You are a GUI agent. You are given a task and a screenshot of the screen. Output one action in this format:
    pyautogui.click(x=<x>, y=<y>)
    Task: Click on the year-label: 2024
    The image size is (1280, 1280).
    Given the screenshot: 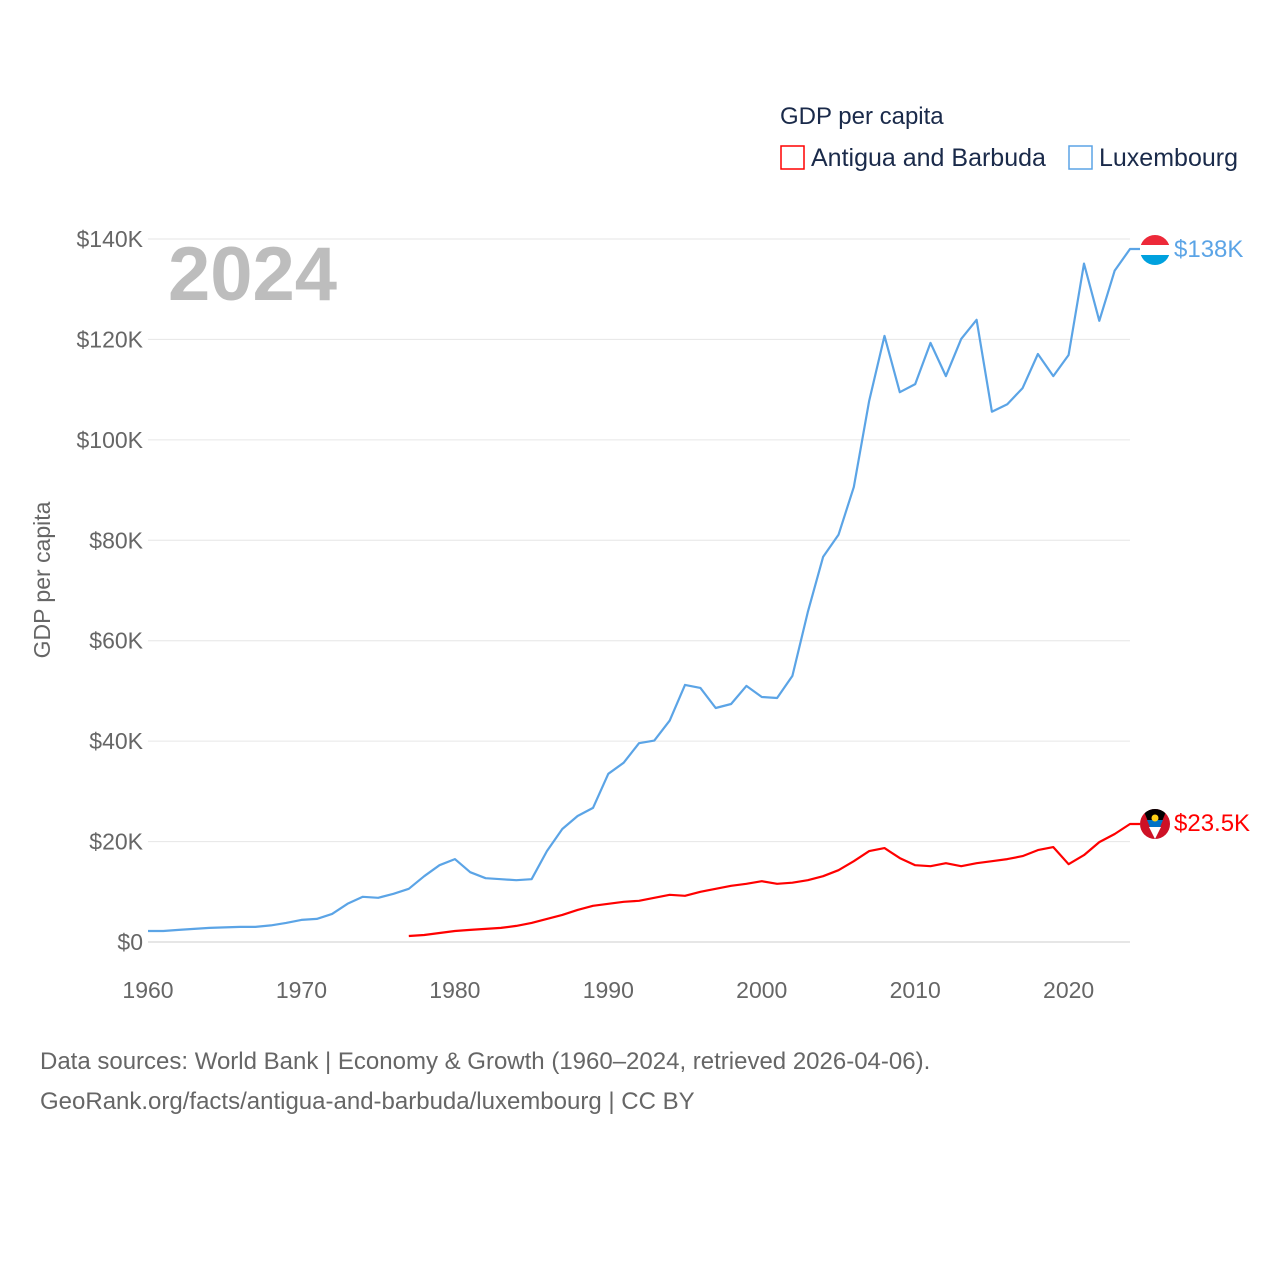 What is the action you would take?
    pyautogui.click(x=252, y=274)
    